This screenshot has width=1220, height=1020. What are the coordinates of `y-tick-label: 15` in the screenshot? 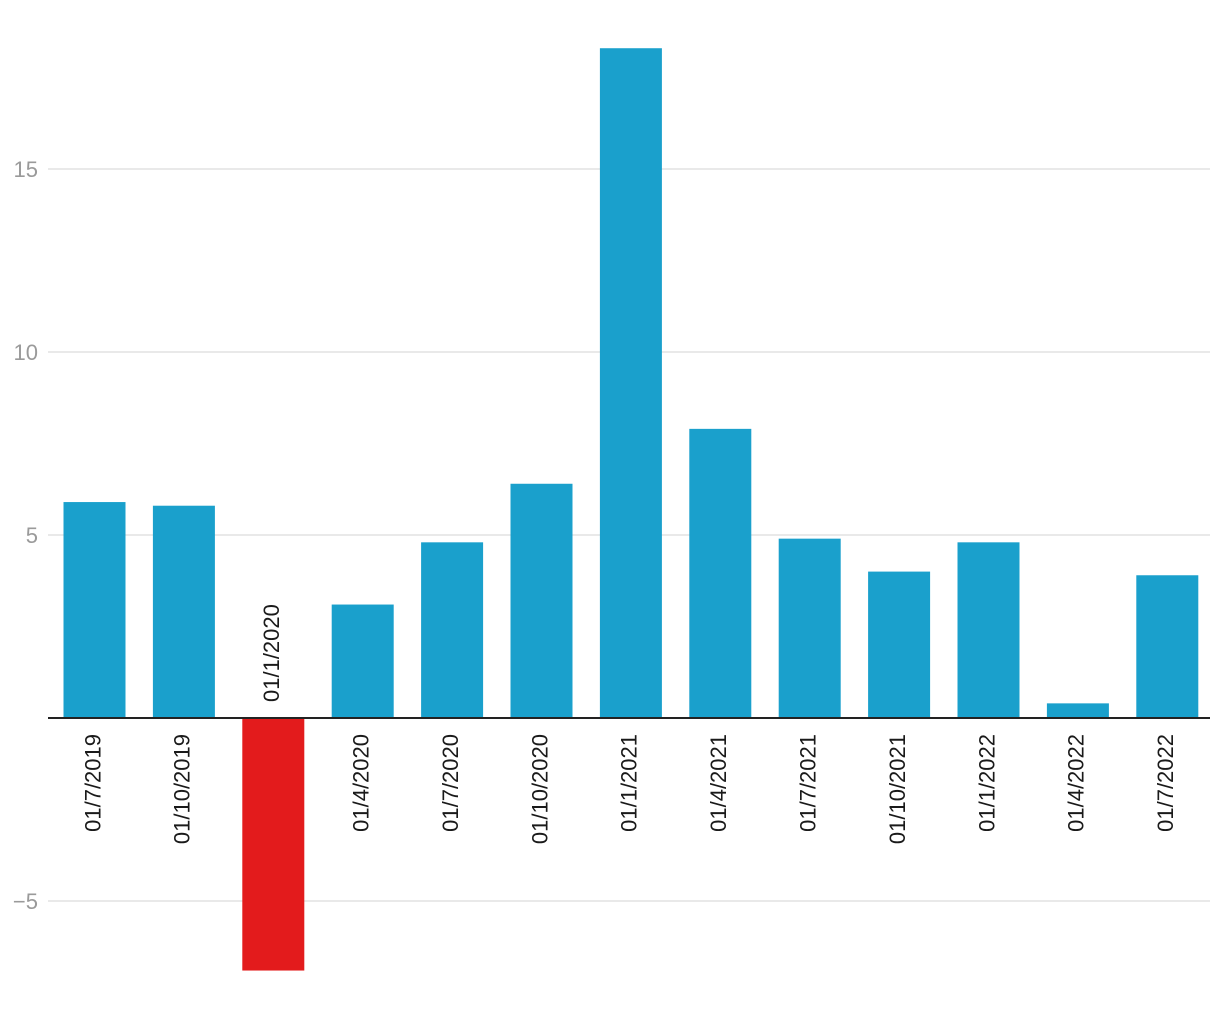 It's located at (26, 169).